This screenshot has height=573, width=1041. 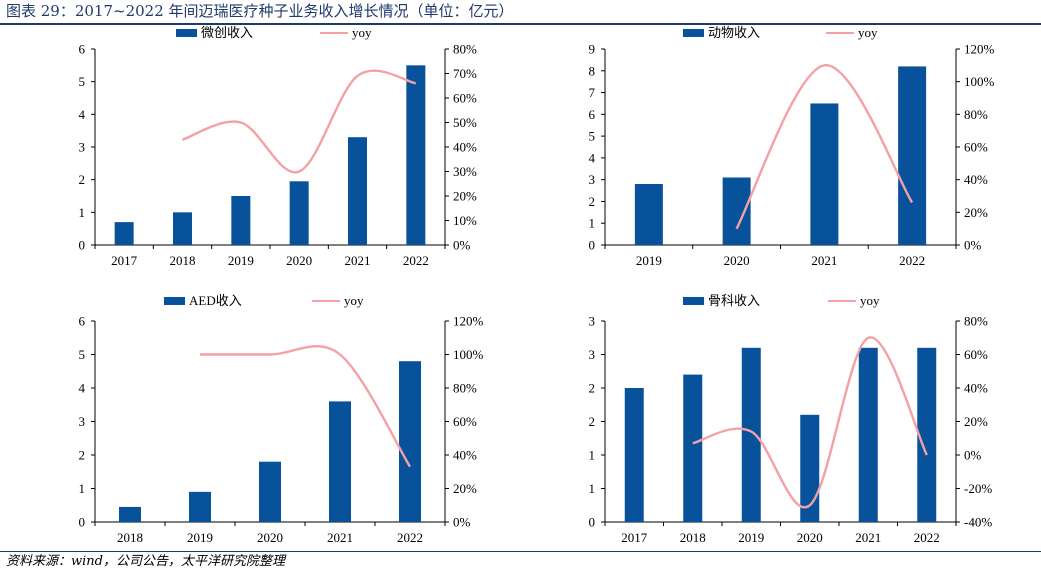 What do you see at coordinates (465, 73) in the screenshot?
I see `y-tick-label-right: 70%` at bounding box center [465, 73].